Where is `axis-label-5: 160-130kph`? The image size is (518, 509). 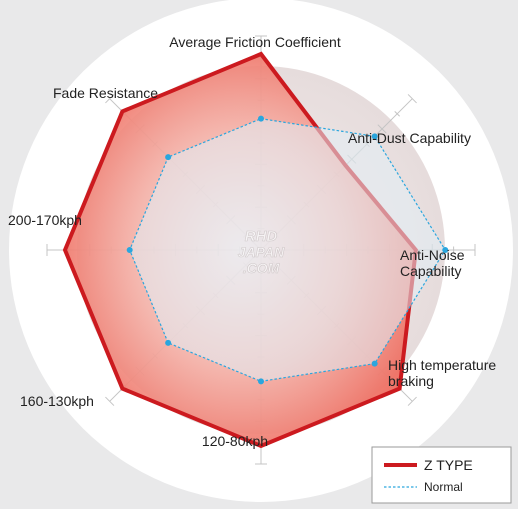 axis-label-5: 160-130kph is located at coordinates (57, 401).